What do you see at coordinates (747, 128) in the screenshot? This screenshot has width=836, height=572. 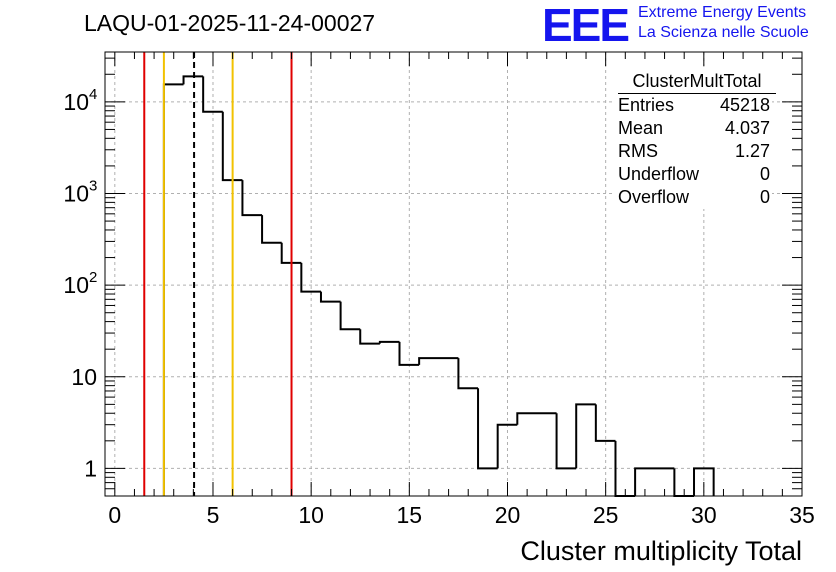 I see `stats-value: 4.037` at bounding box center [747, 128].